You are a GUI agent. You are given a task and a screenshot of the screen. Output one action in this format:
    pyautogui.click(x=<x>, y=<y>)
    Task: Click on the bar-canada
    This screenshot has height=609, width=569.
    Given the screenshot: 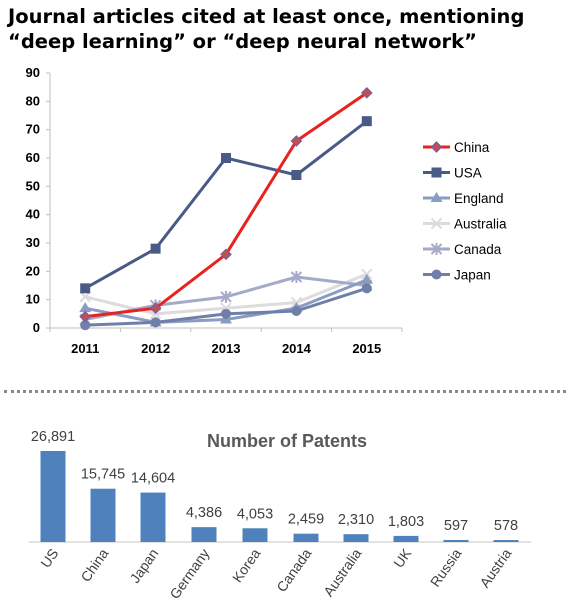 What is the action you would take?
    pyautogui.click(x=306, y=537)
    